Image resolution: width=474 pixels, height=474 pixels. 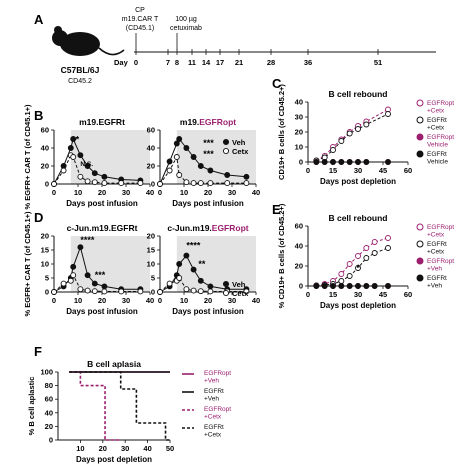 What do you see at coordinates (136, 62) in the screenshot?
I see `timeline-day-label: 0` at bounding box center [136, 62].